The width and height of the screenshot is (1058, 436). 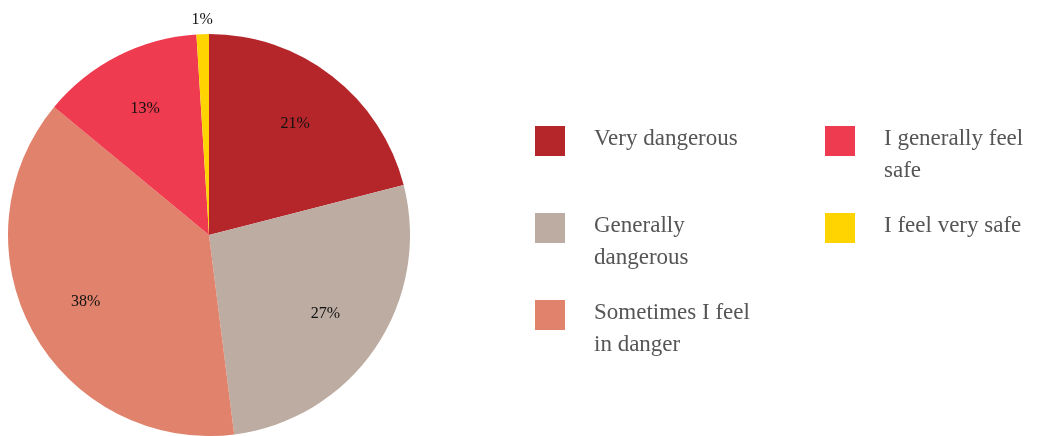 I want to click on legend-label: I feel very safe, so click(x=953, y=224).